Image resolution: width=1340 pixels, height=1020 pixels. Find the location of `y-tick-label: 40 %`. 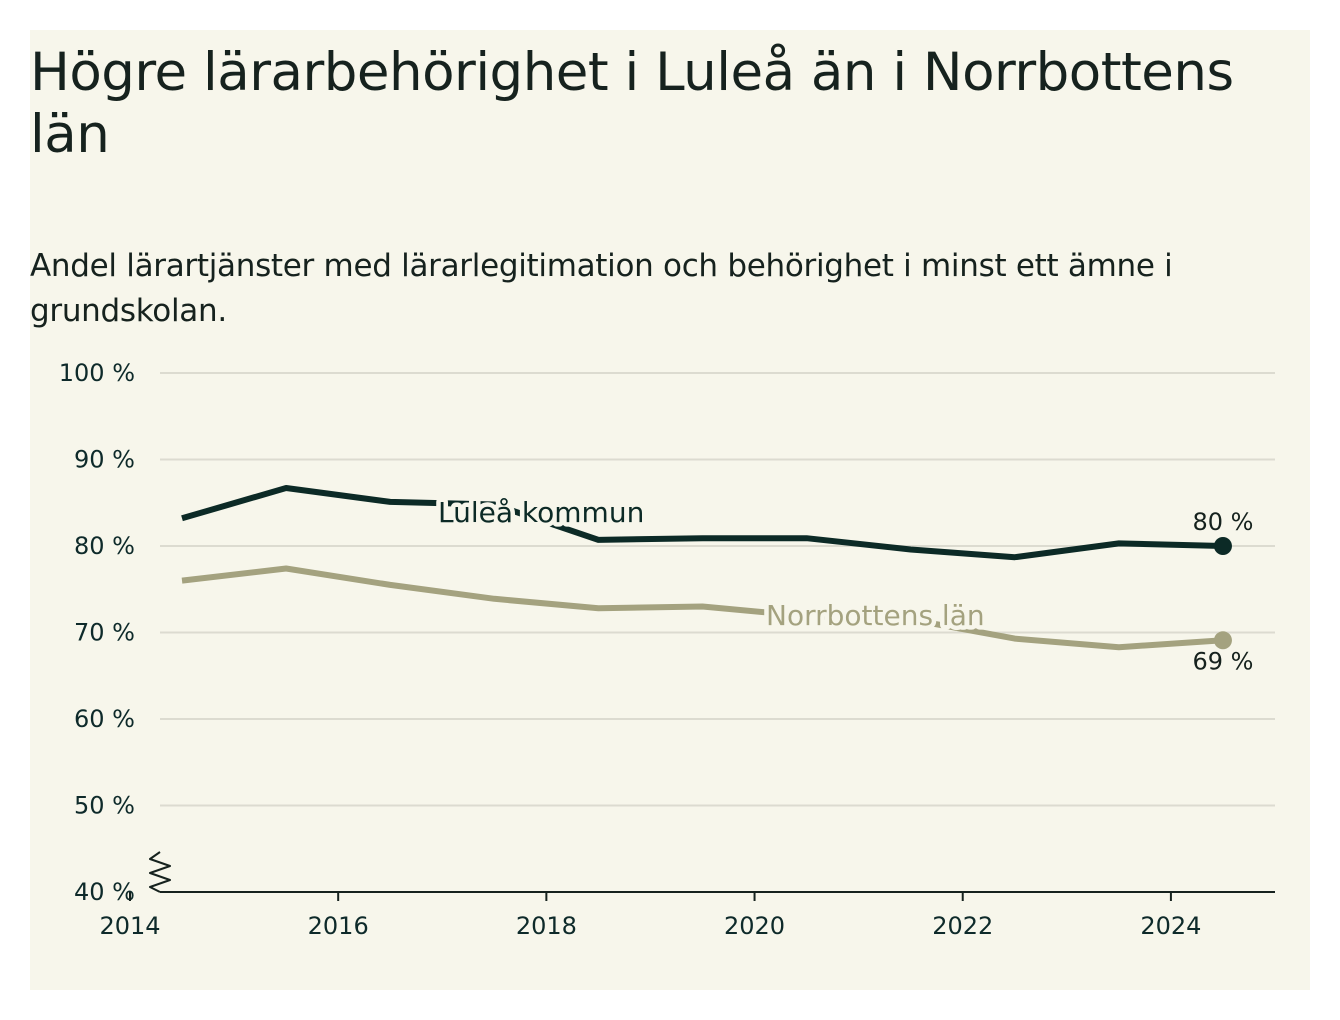

y-tick-label: 40 % is located at coordinates (104, 892).